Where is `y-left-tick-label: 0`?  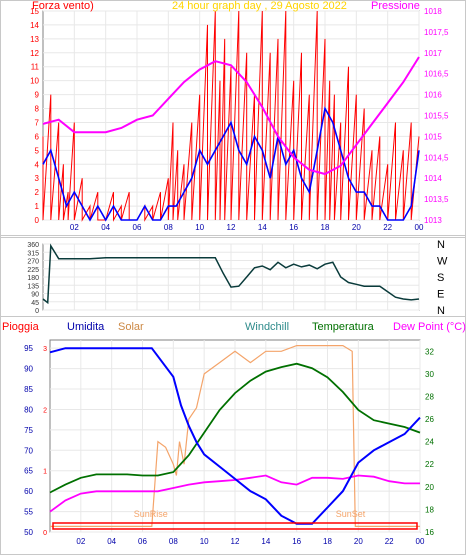
y-left-tick-label: 0 is located at coordinates (37, 220).